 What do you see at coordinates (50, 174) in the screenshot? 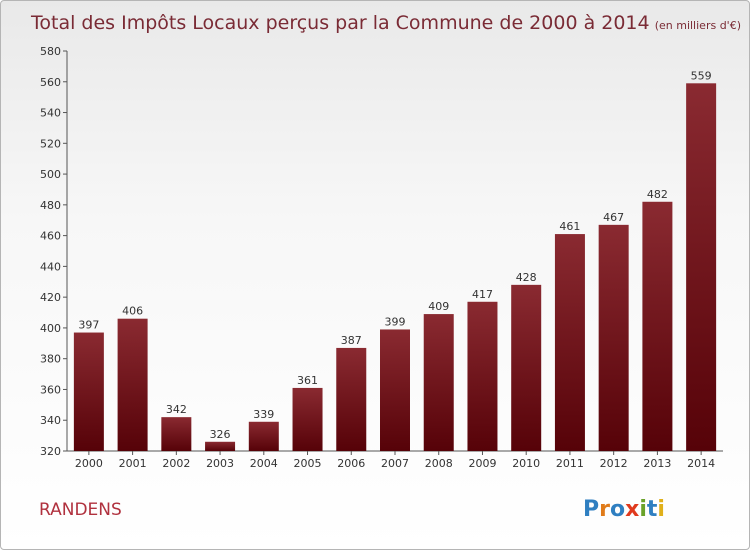
I see `y-tick-label: 500` at bounding box center [50, 174].